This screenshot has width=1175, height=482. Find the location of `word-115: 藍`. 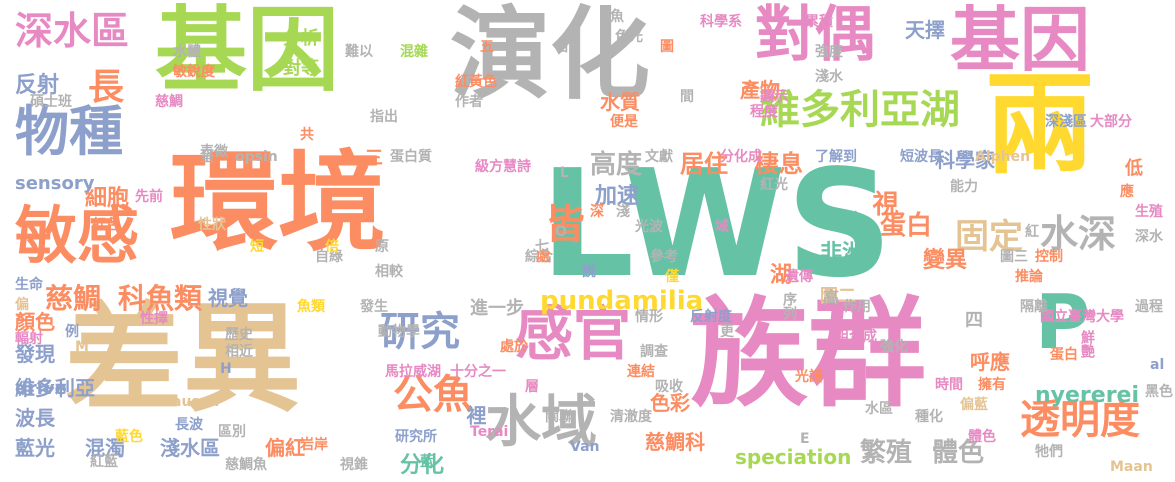

word-115: 藍 is located at coordinates (427, 462).